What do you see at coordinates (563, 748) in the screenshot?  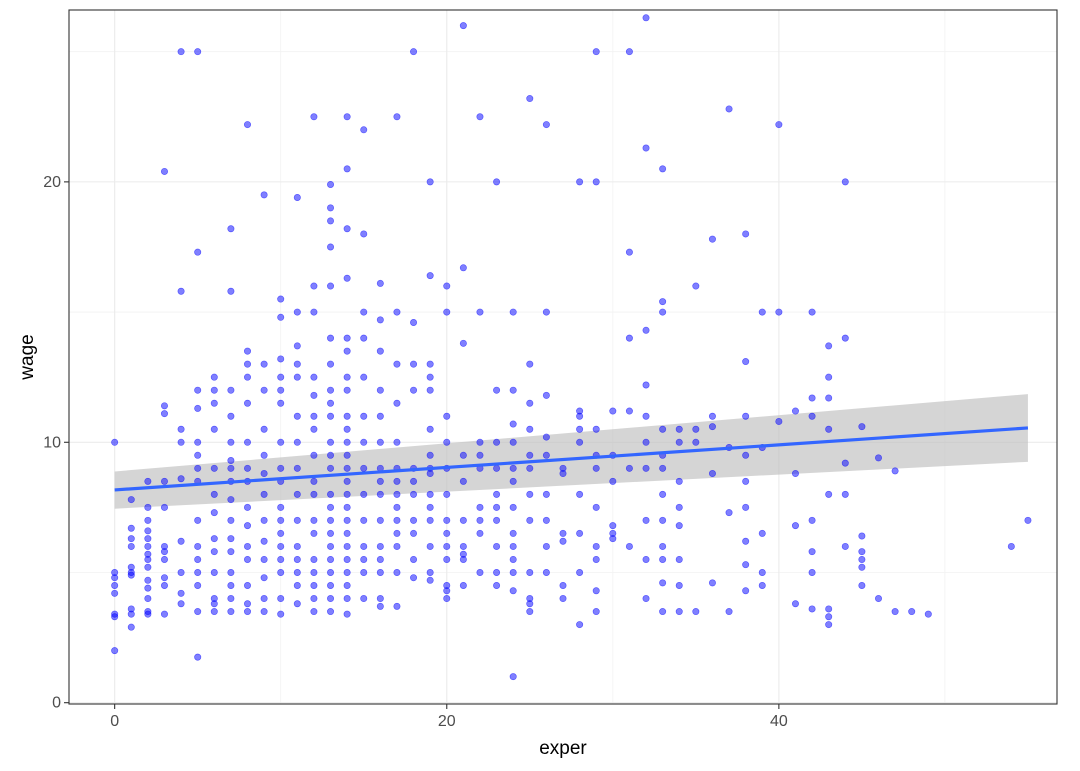 I see `x-axis-title: exper` at bounding box center [563, 748].